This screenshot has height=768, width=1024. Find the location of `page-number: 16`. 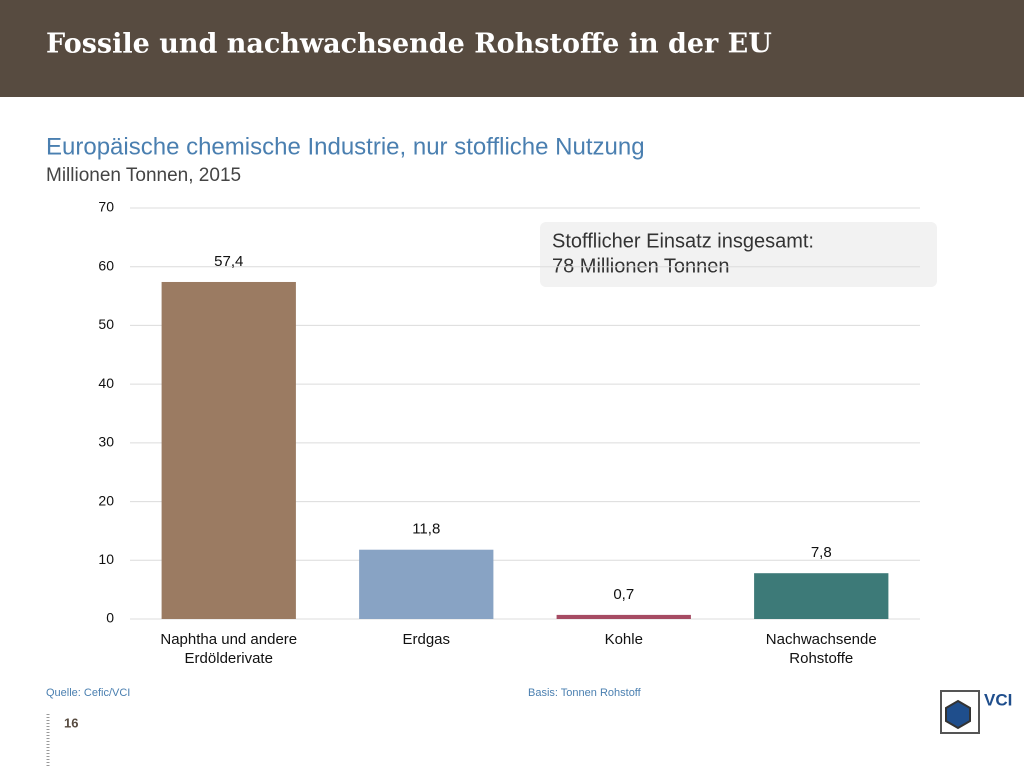

page-number: 16 is located at coordinates (71, 722).